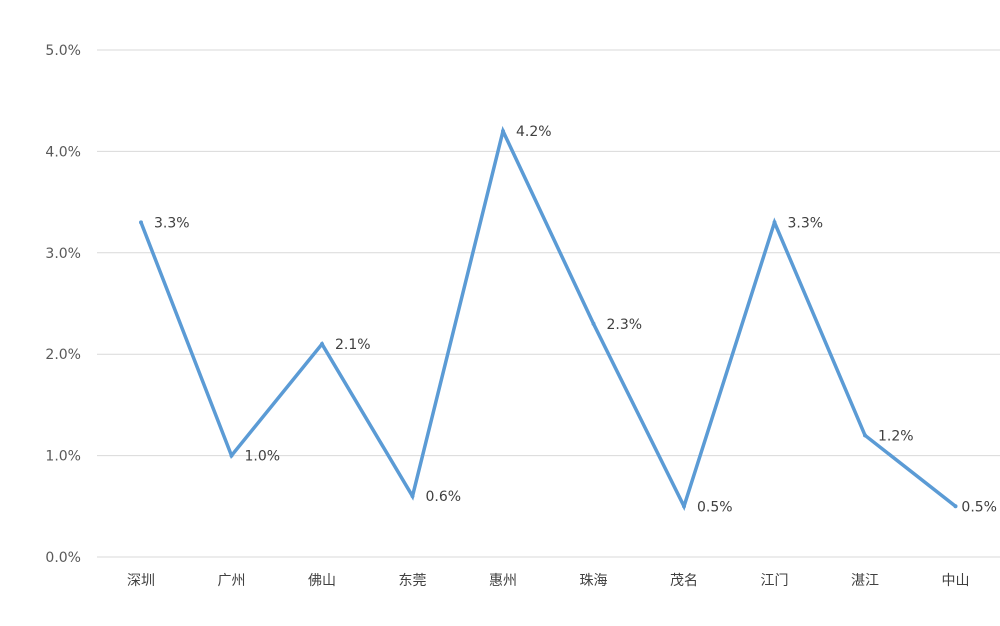 This screenshot has height=626, width=1000. What do you see at coordinates (896, 436) in the screenshot?
I see `data-label: 1.2%` at bounding box center [896, 436].